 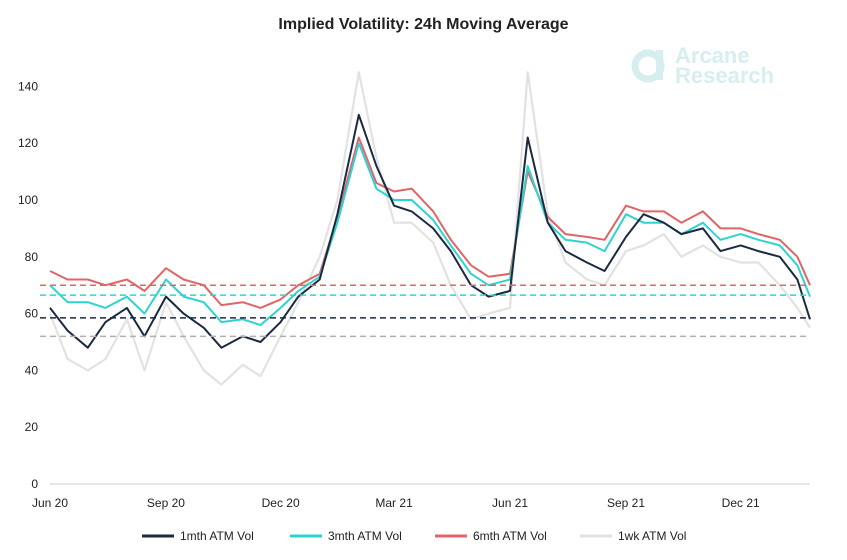 I want to click on y-tick-label: 100, so click(x=28, y=200).